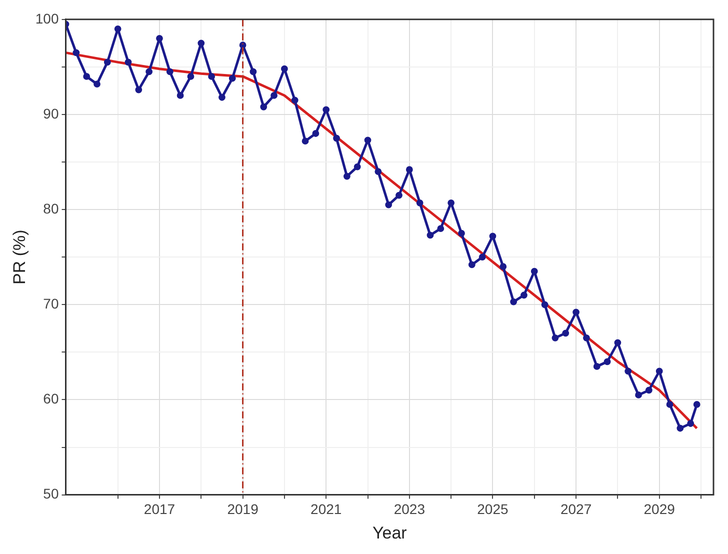 This screenshot has height=554, width=728. I want to click on y-axis-title: PR (%), so click(19, 257).